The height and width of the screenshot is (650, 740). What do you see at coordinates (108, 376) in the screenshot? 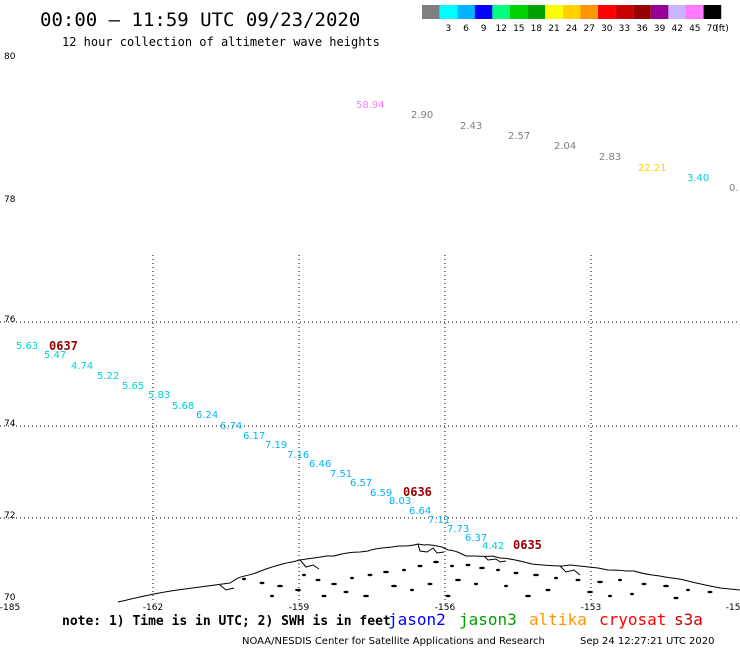
I see `wave-height-value: 5.22` at bounding box center [108, 376].